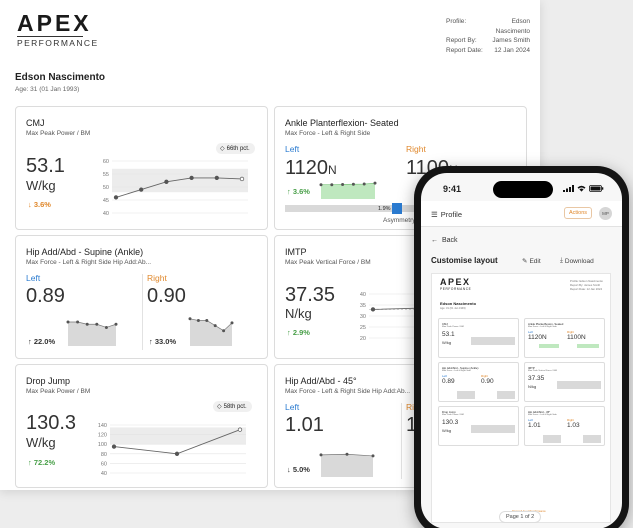 This screenshot has width=633, height=528. Describe the element at coordinates (60, 77) in the screenshot. I see `athlete-name: Edson Nascimento` at that location.